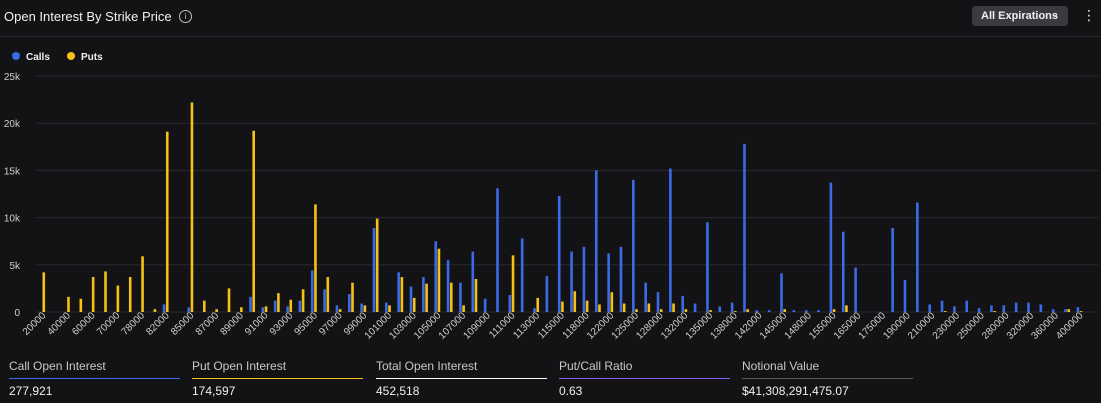 The image size is (1101, 403). Describe the element at coordinates (331, 324) in the screenshot. I see `x-tick-label: 97000` at that location.